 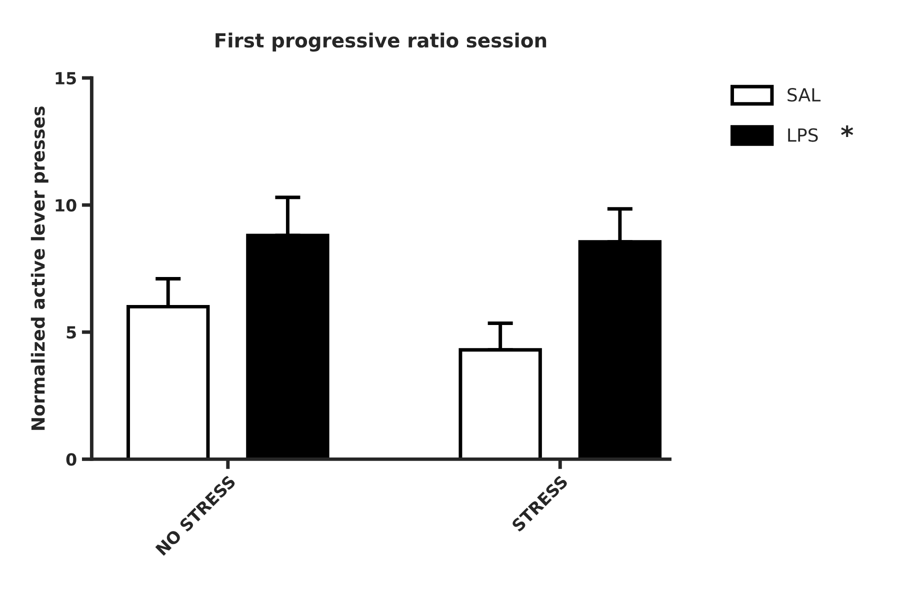 What do you see at coordinates (381, 42) in the screenshot?
I see `chart-title: First progressive ratio session` at bounding box center [381, 42].